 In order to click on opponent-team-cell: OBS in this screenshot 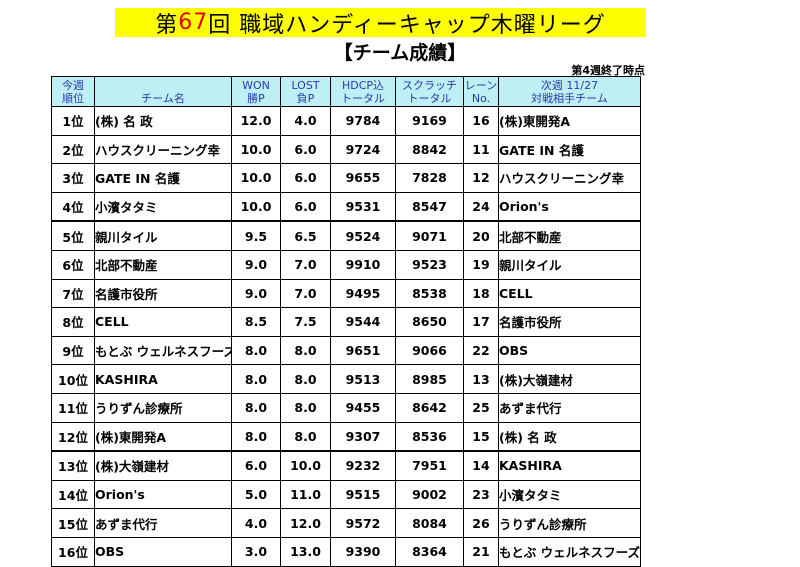, I will do `click(569, 350)`.